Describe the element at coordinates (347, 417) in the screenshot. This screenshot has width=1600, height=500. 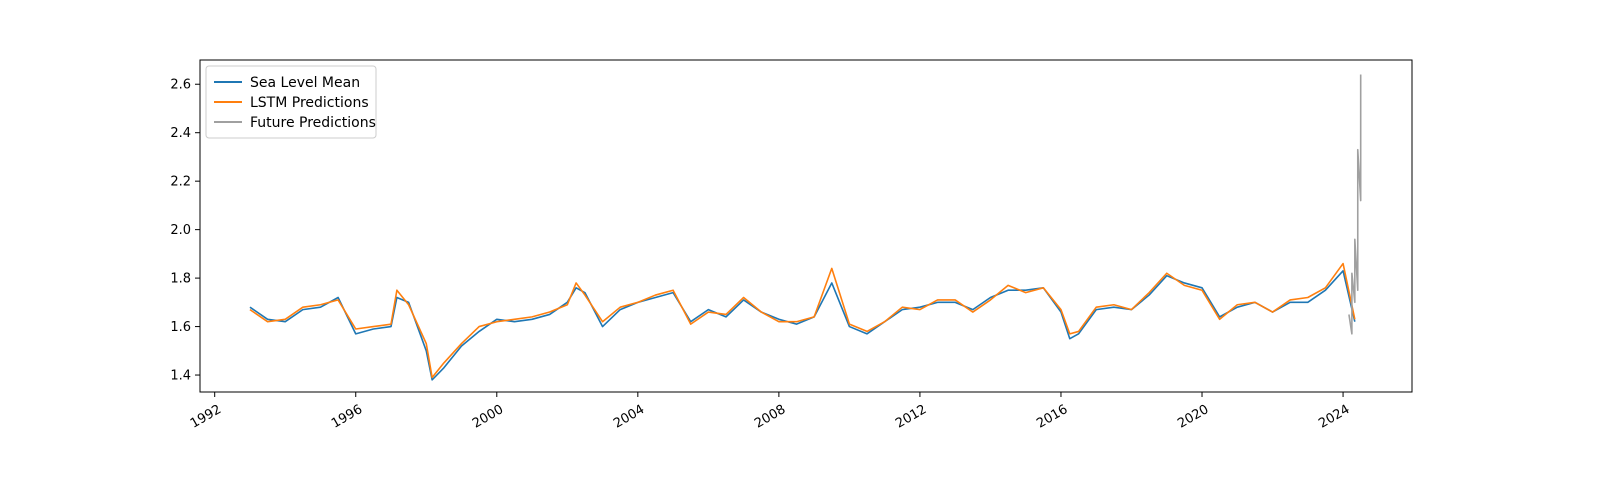
I see `x-tick-label-1: 1996` at that location.